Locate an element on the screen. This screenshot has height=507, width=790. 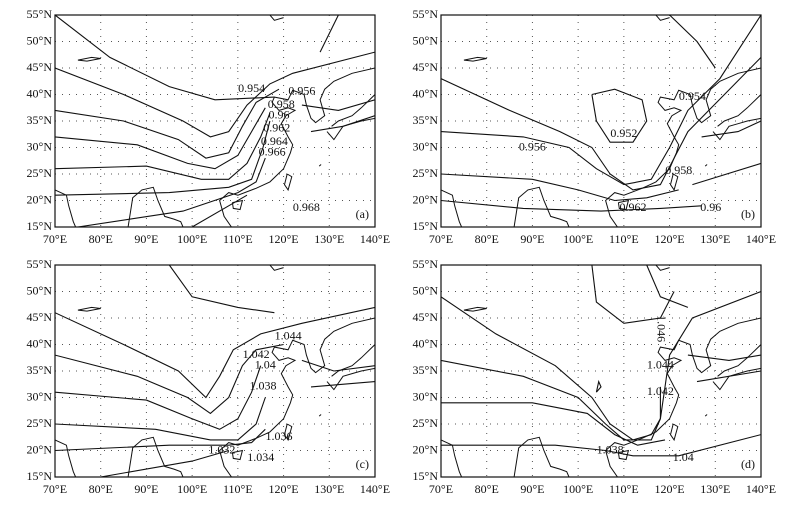
contour-label: 0.968 is located at coordinates (306, 207).